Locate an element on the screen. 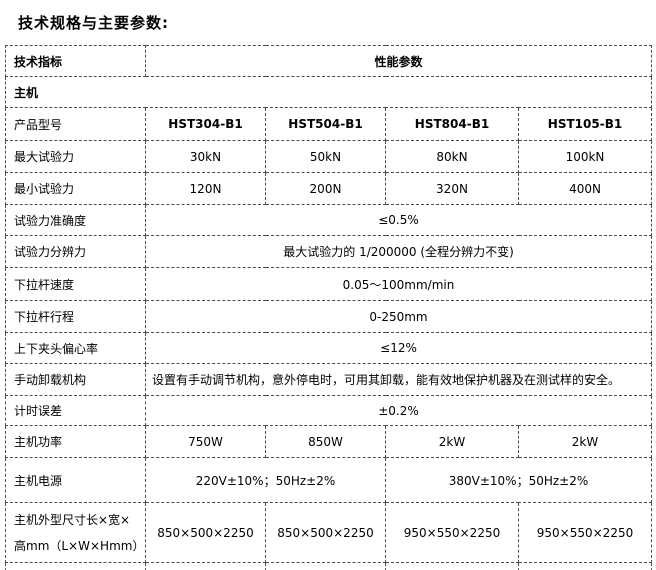  row-label: 下拉杆行程 is located at coordinates (75, 316).